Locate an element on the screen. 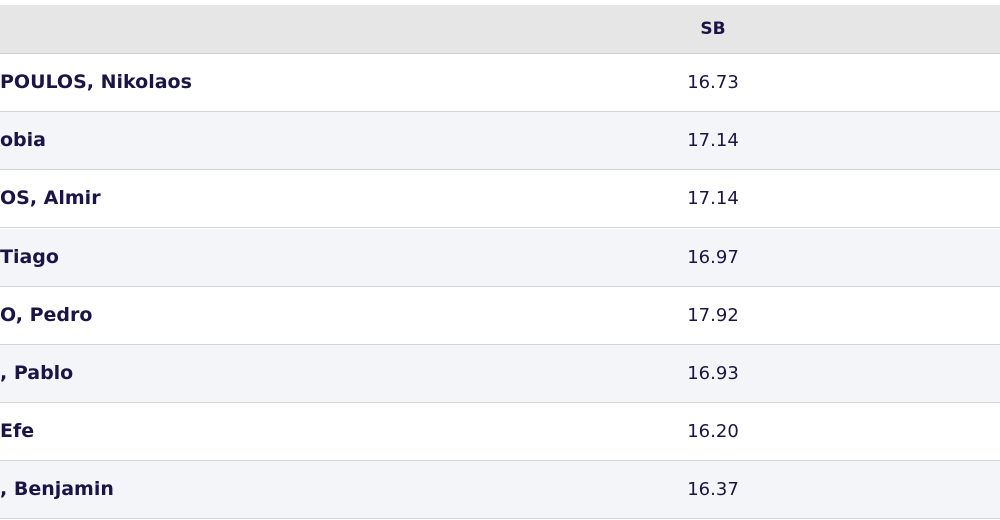 This screenshot has height=520, width=1000. athlete-name: Tiago is located at coordinates (29, 256).